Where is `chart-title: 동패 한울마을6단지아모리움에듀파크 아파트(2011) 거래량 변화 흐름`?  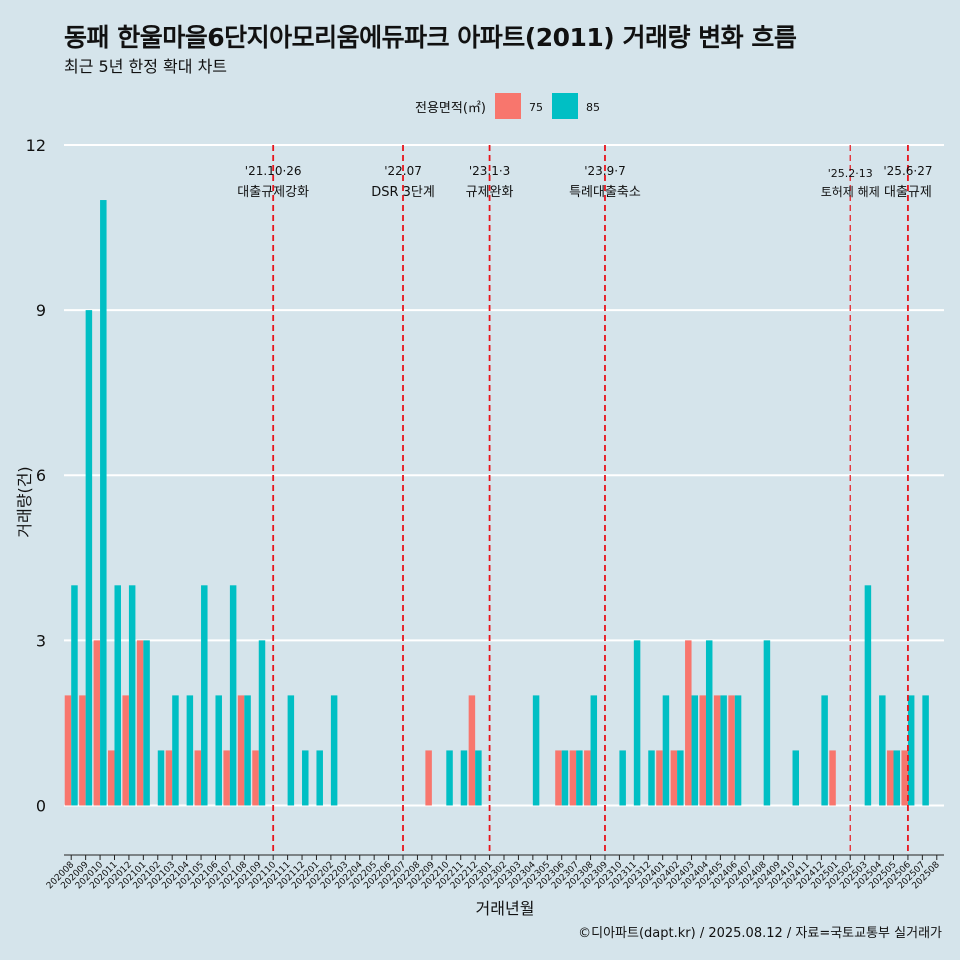 chart-title: 동패 한울마을6단지아모리움에듀파크 아파트(2011) 거래량 변화 흐름 is located at coordinates (430, 37).